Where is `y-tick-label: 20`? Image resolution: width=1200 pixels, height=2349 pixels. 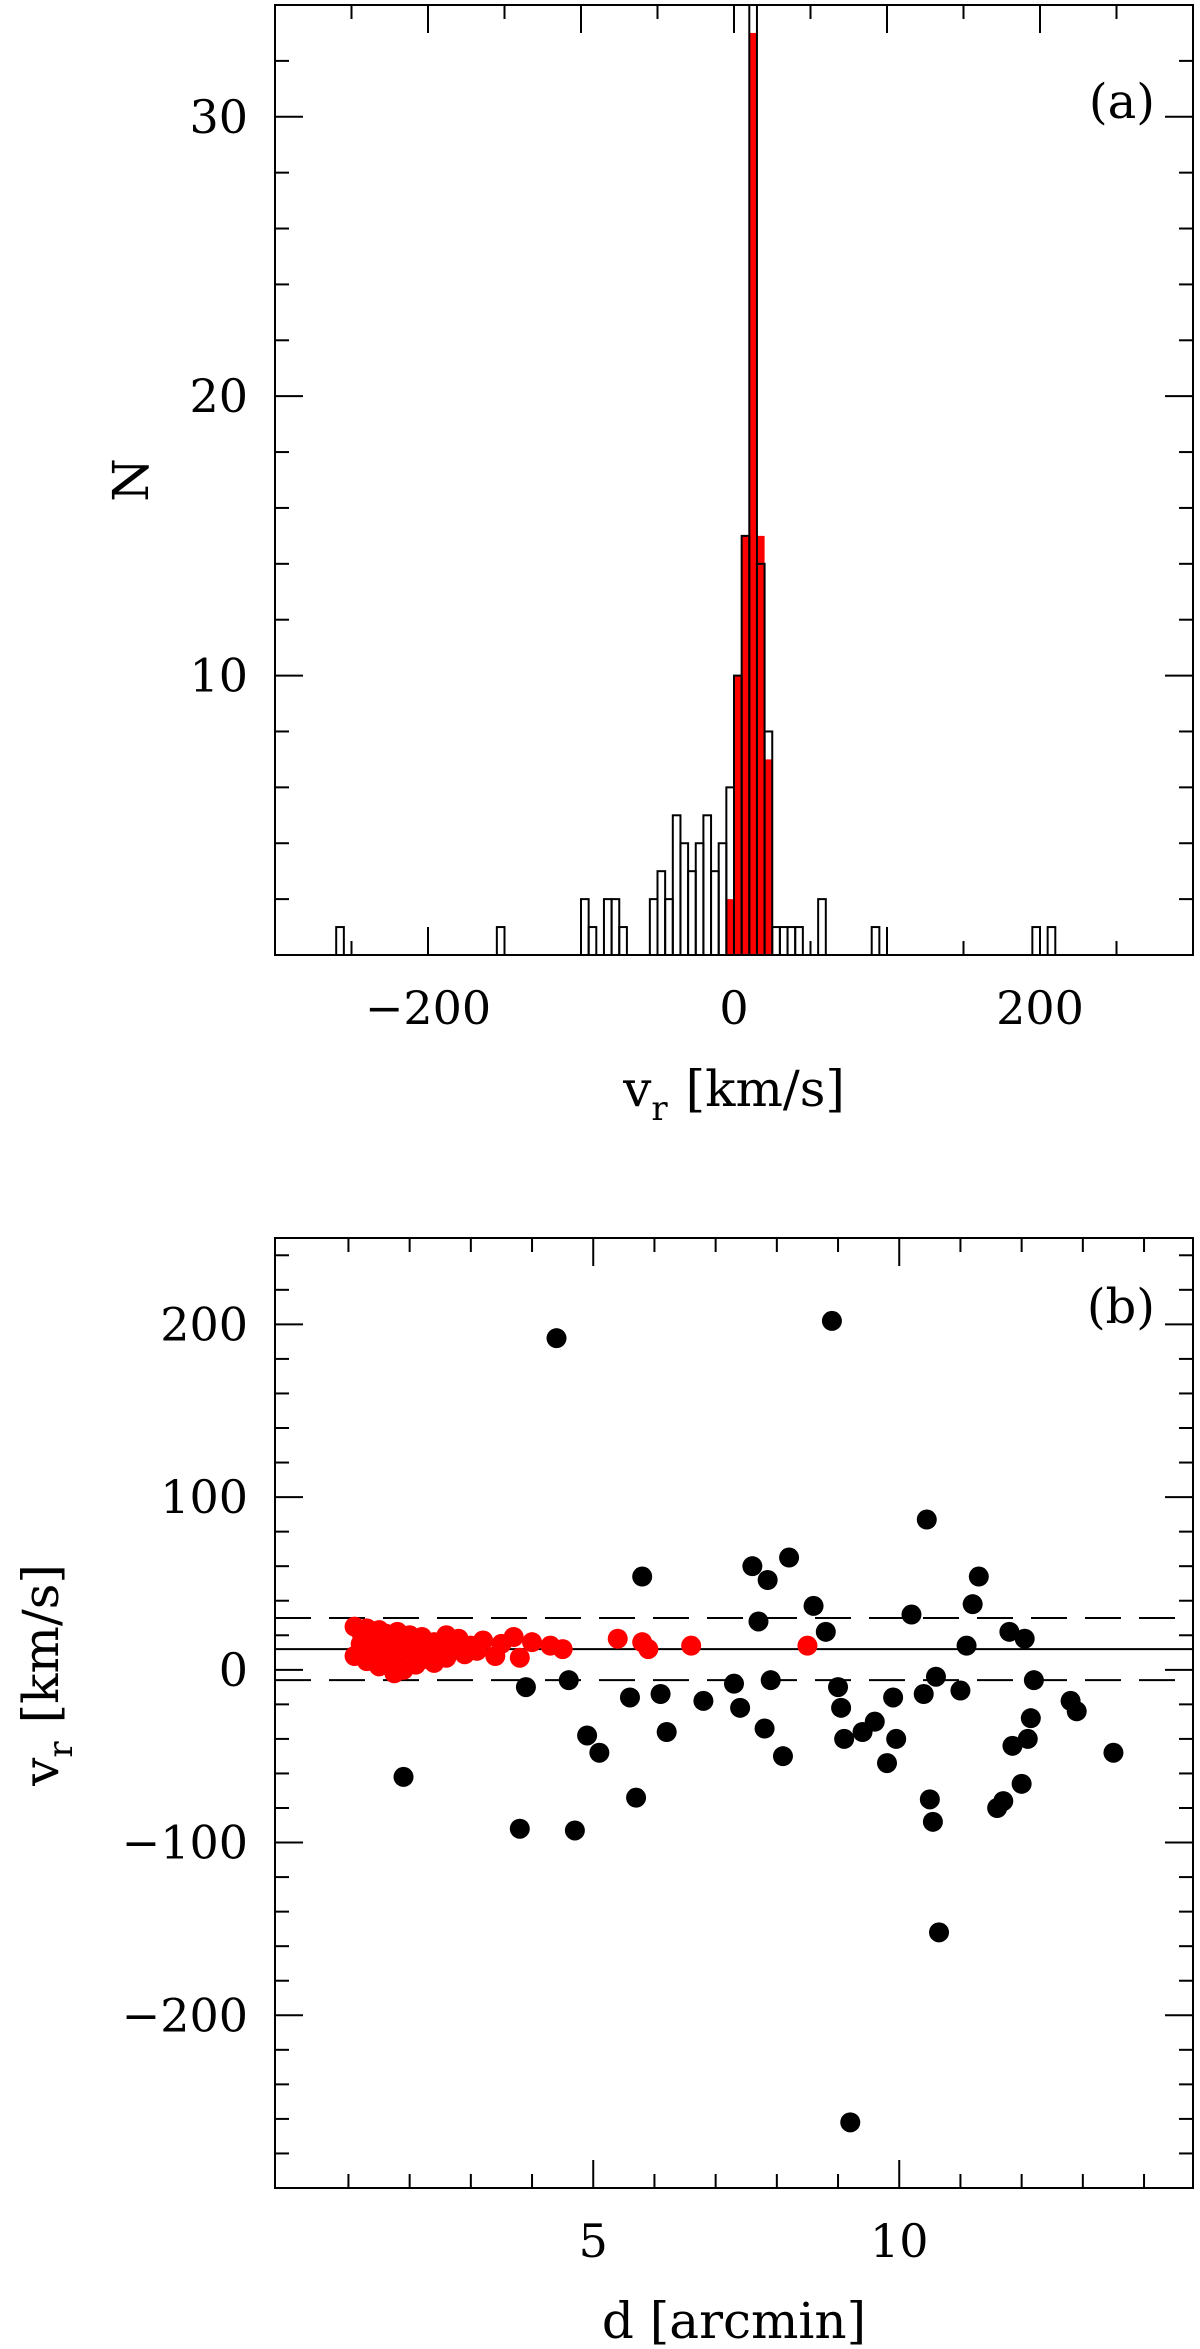 y-tick-label: 20 is located at coordinates (218, 396).